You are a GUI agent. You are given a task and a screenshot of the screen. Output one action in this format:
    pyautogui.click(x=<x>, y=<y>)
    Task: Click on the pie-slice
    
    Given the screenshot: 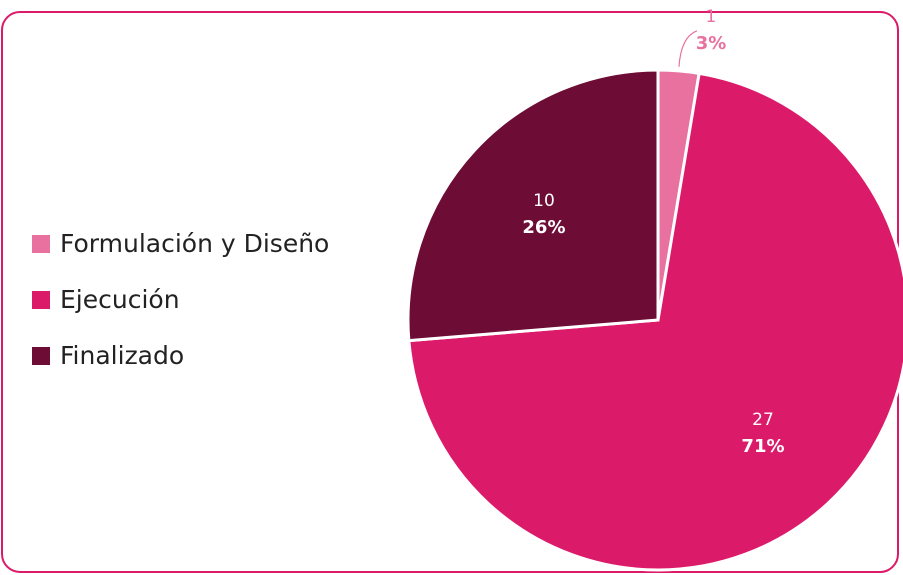 What is the action you would take?
    pyautogui.click(x=533, y=205)
    